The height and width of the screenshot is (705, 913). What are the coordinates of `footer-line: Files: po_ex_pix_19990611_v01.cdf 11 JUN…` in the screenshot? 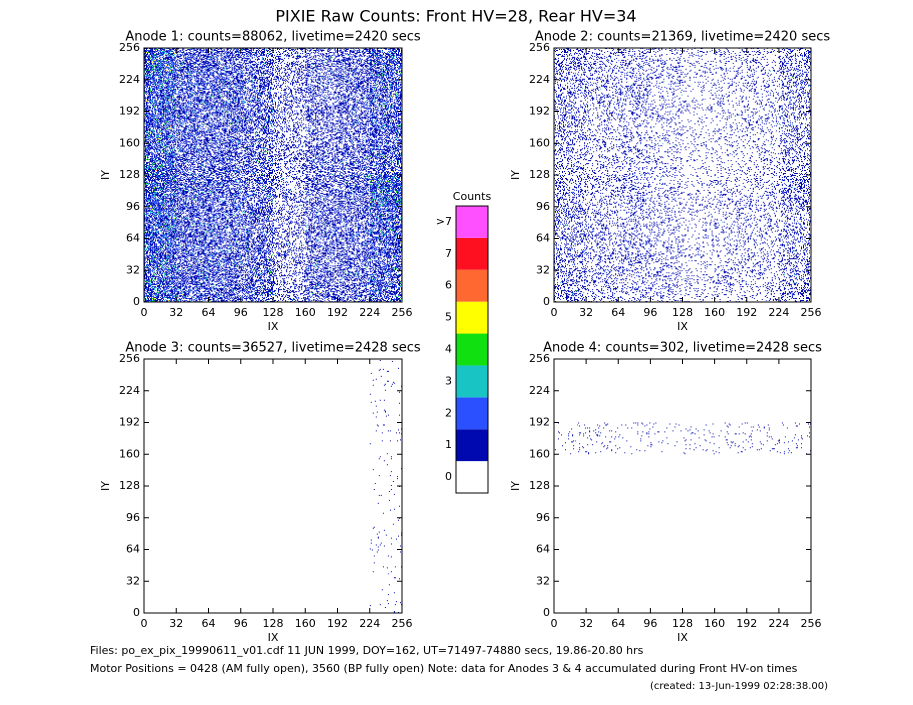 It's located at (367, 650).